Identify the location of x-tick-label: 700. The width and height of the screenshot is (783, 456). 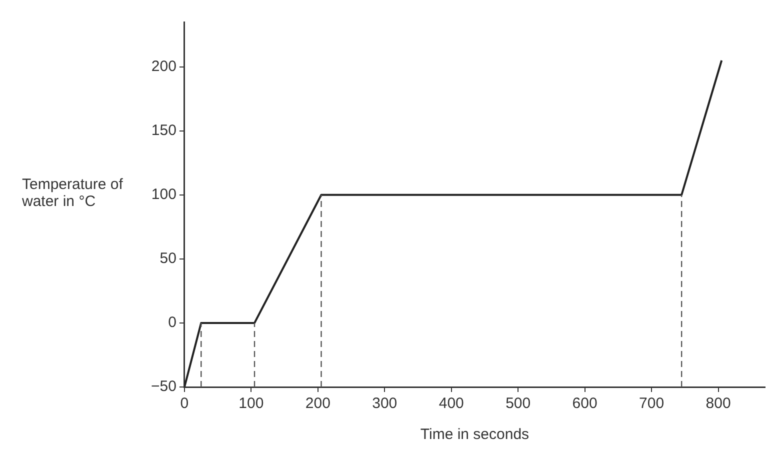
(651, 403).